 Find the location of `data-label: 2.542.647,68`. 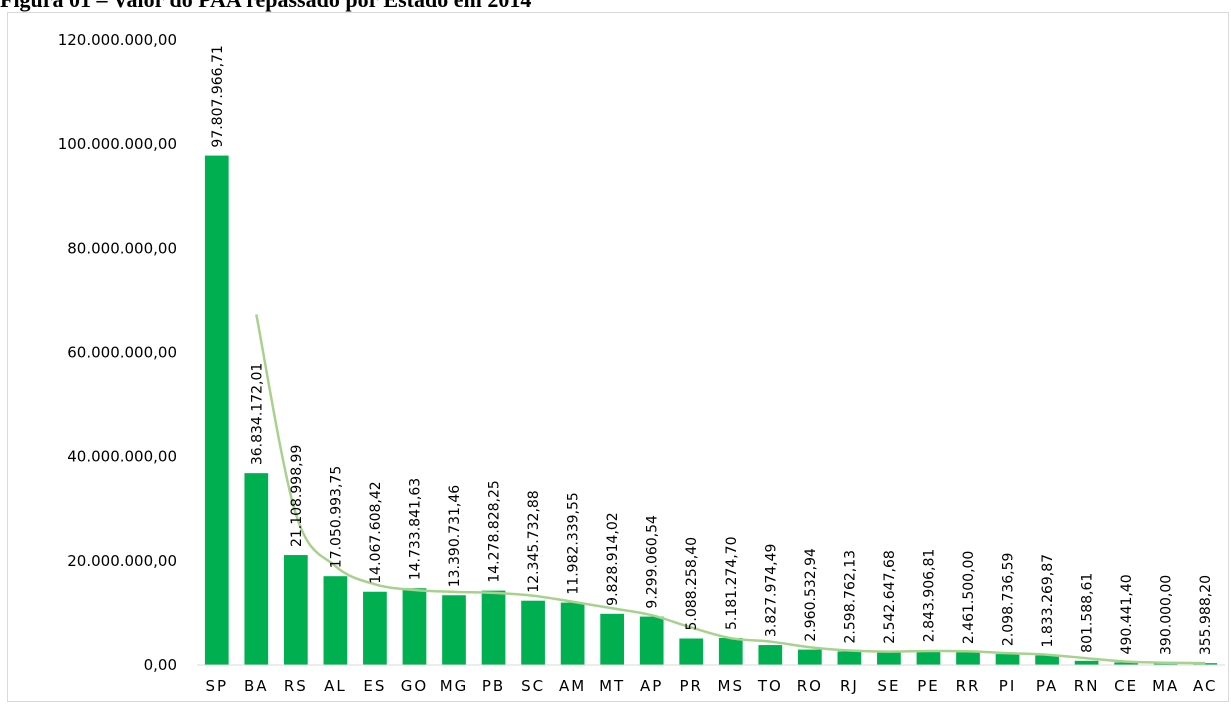

data-label: 2.542.647,68 is located at coordinates (890, 597).